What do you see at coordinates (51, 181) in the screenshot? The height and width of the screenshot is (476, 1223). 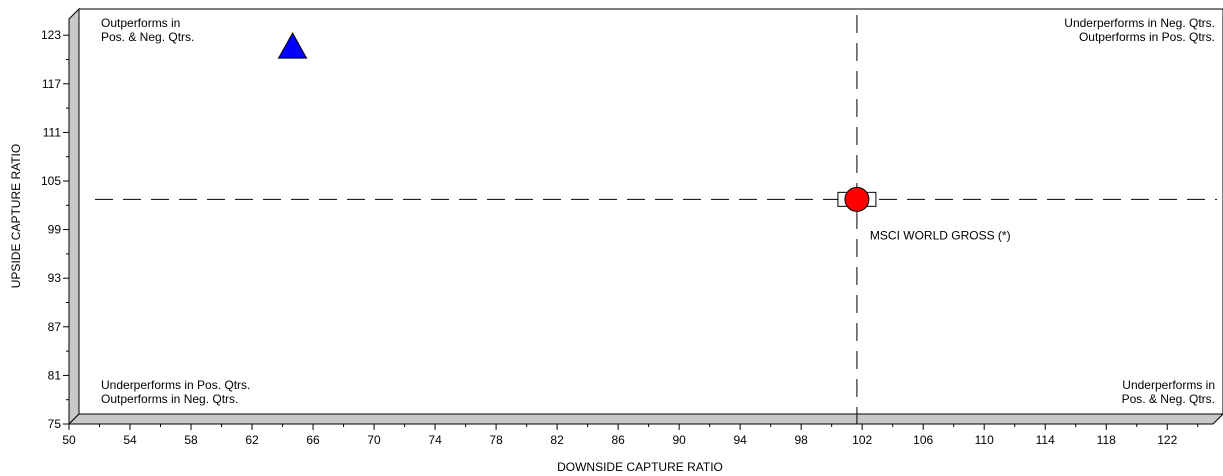 I see `y-tick-label: 105` at bounding box center [51, 181].